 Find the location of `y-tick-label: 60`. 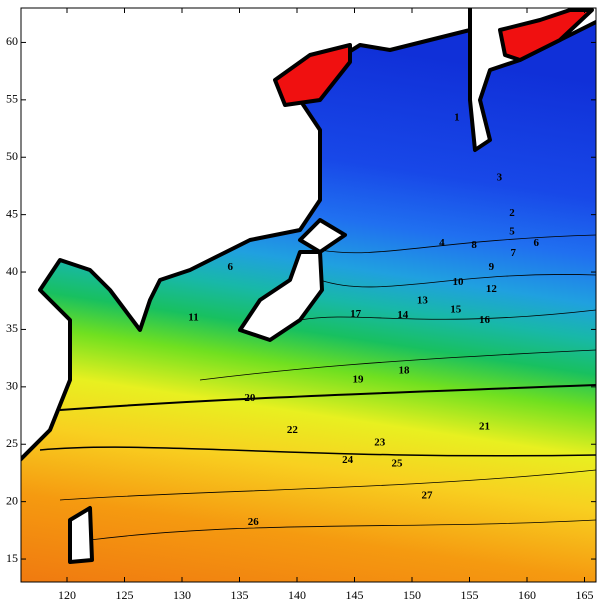

y-tick-label: 60 is located at coordinates (12, 41).